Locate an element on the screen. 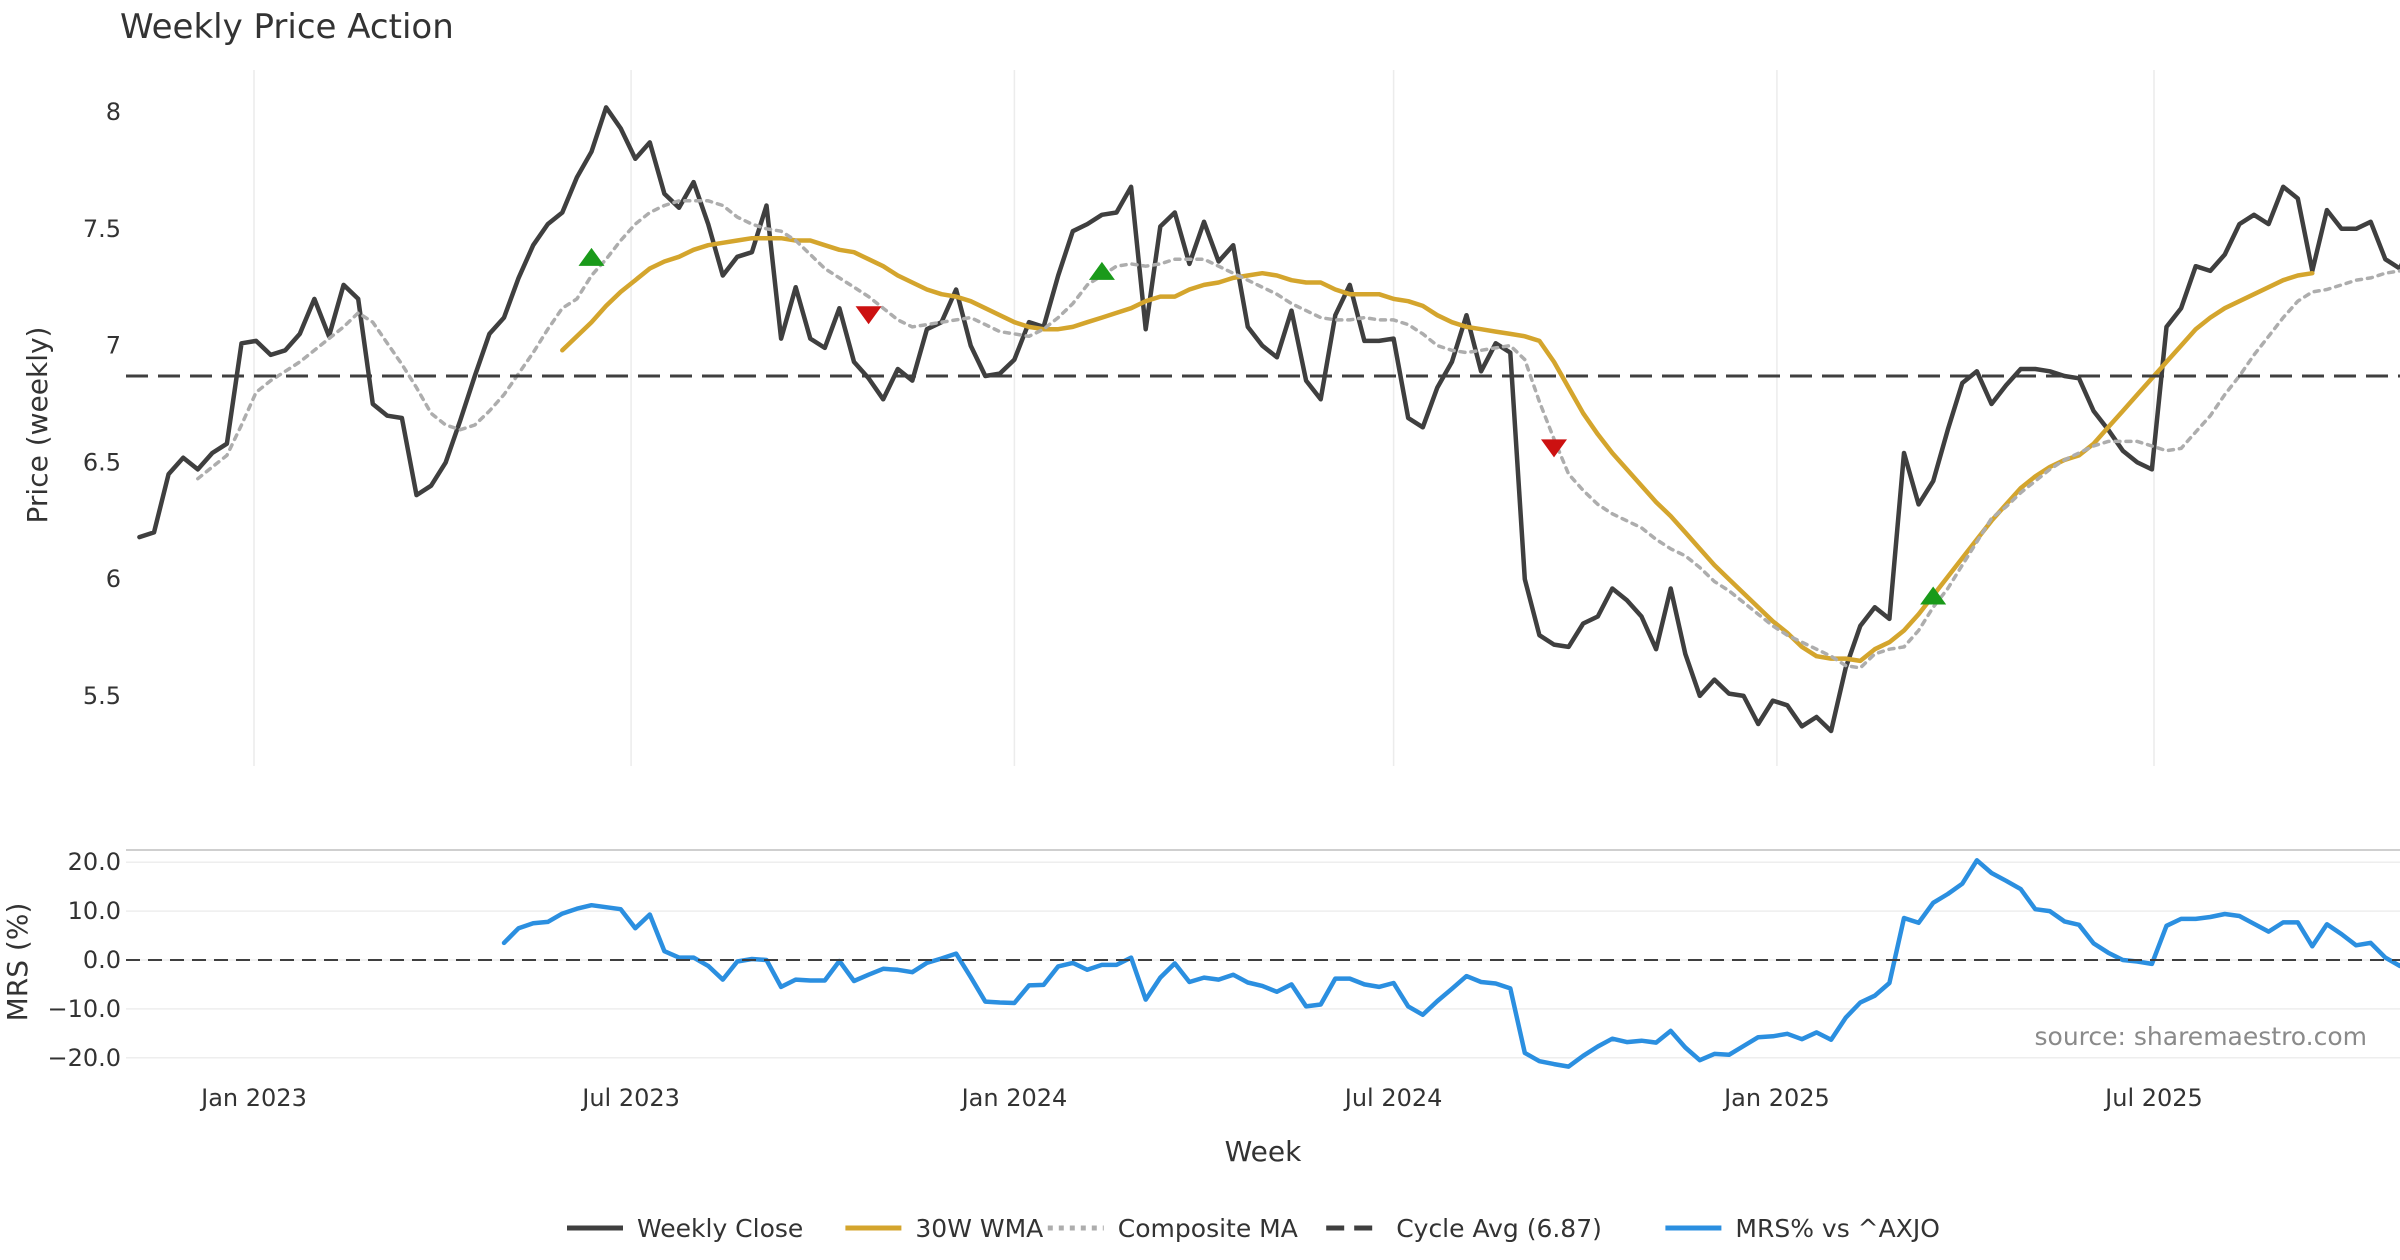  source-annotation: source: sharemaestro.com is located at coordinates (2201, 1036).